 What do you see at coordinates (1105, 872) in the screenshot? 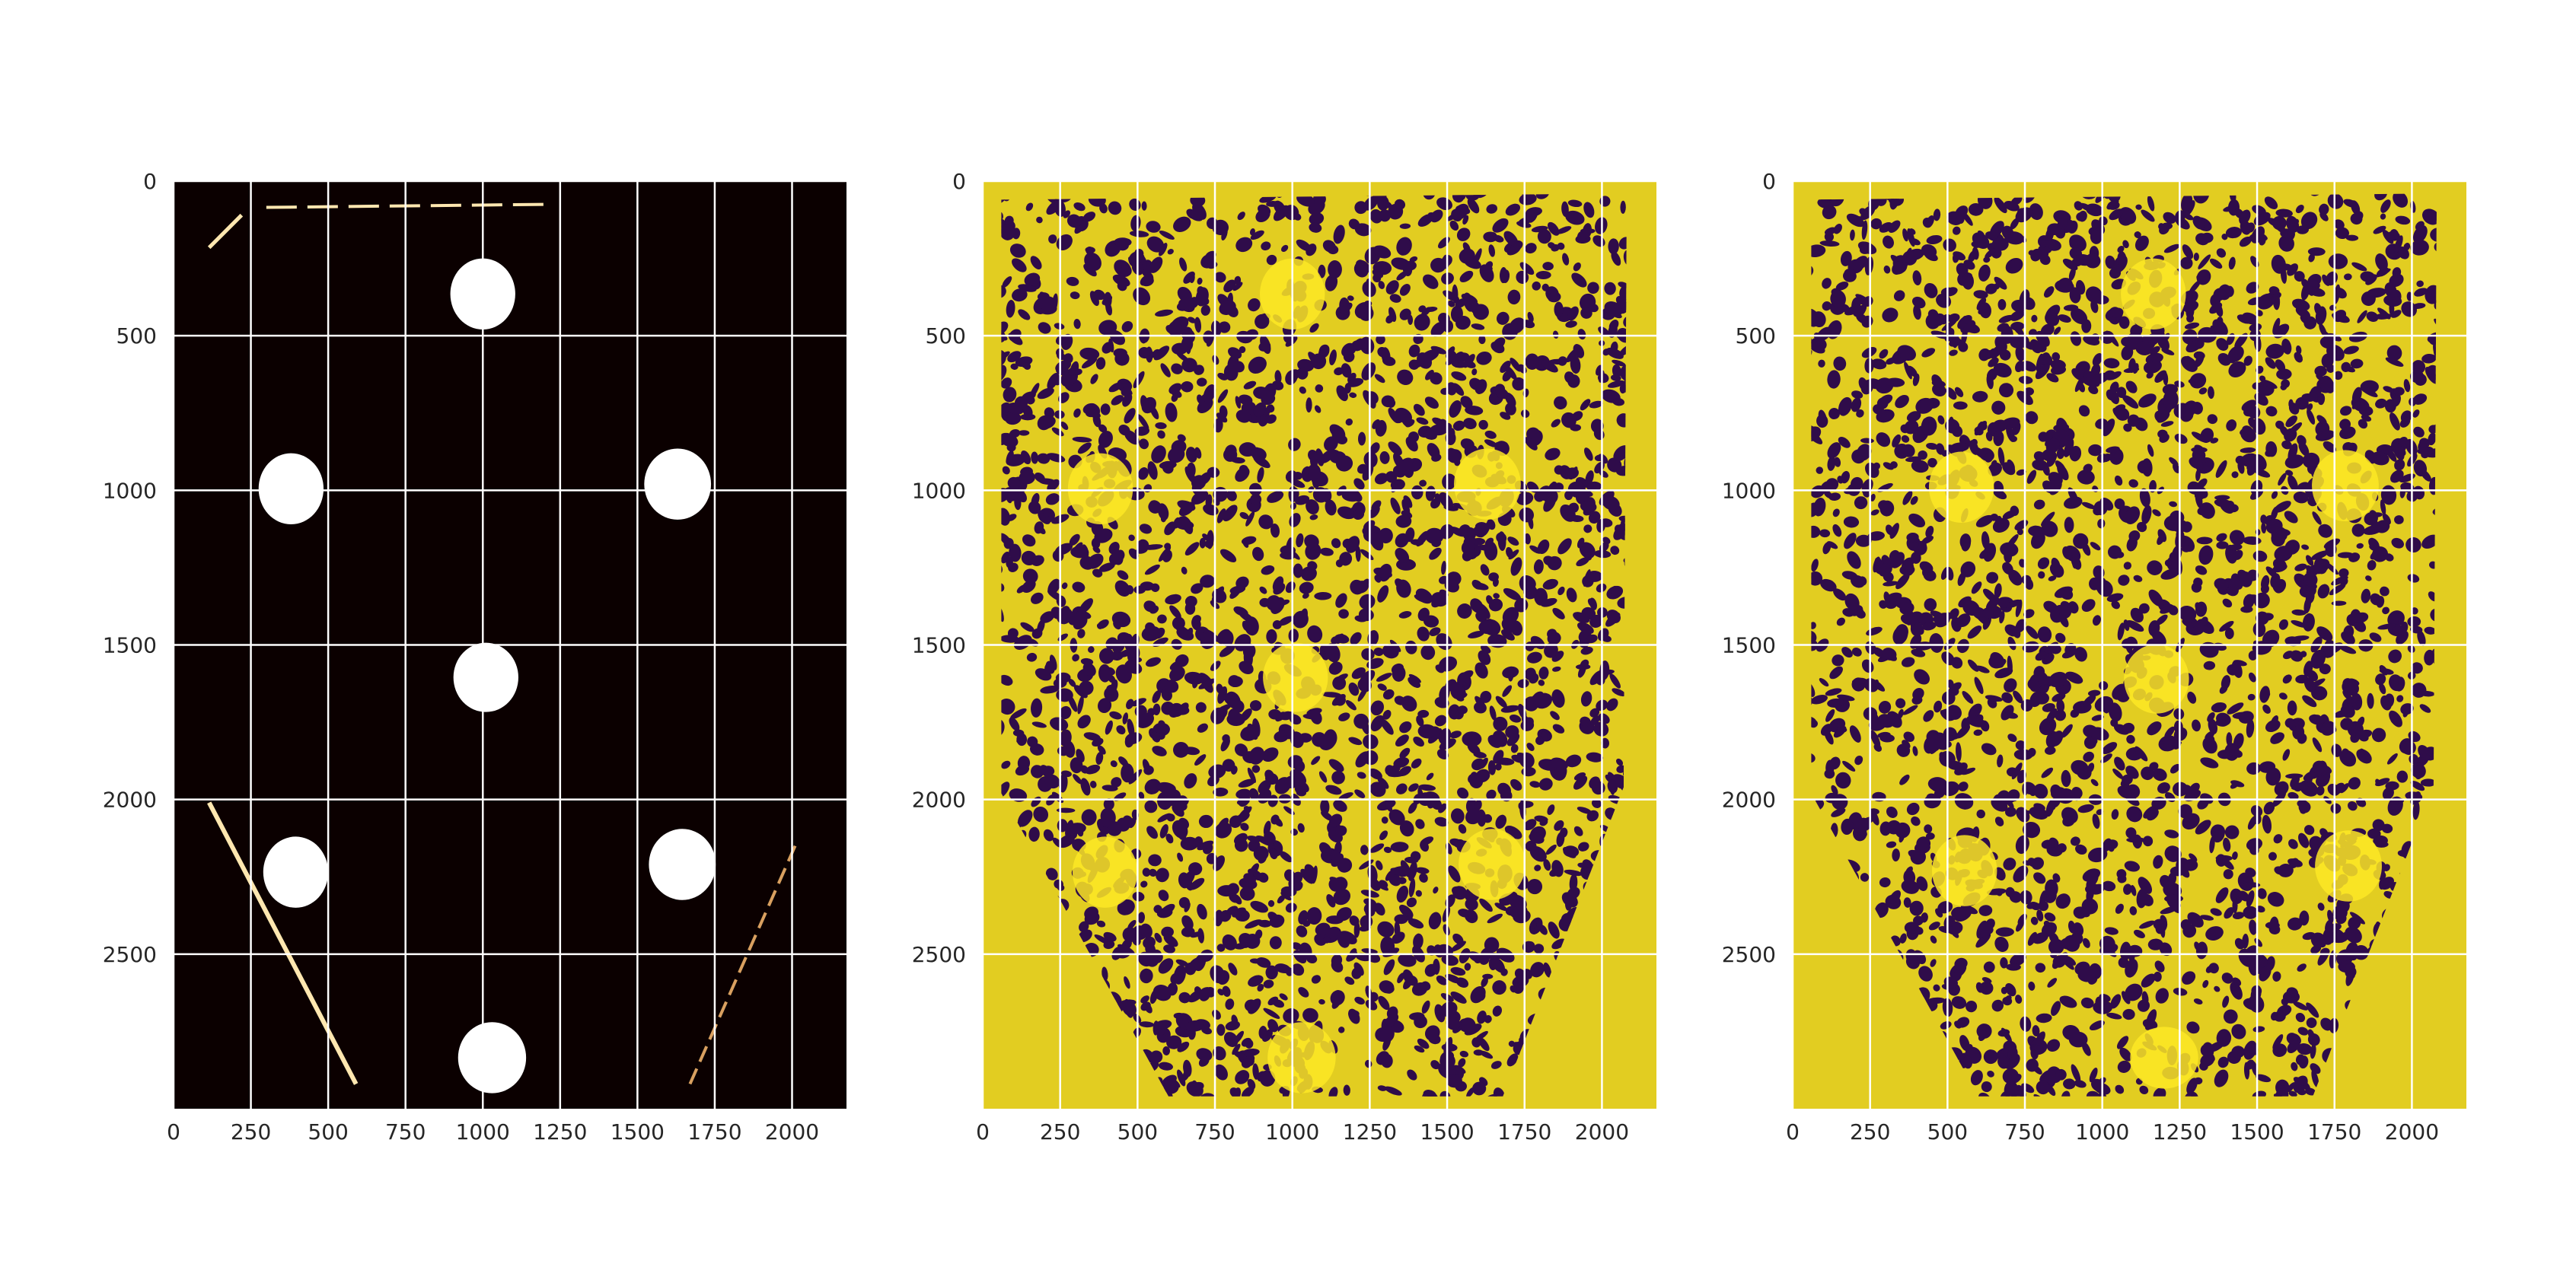
I see `inclusion-blob` at bounding box center [1105, 872].